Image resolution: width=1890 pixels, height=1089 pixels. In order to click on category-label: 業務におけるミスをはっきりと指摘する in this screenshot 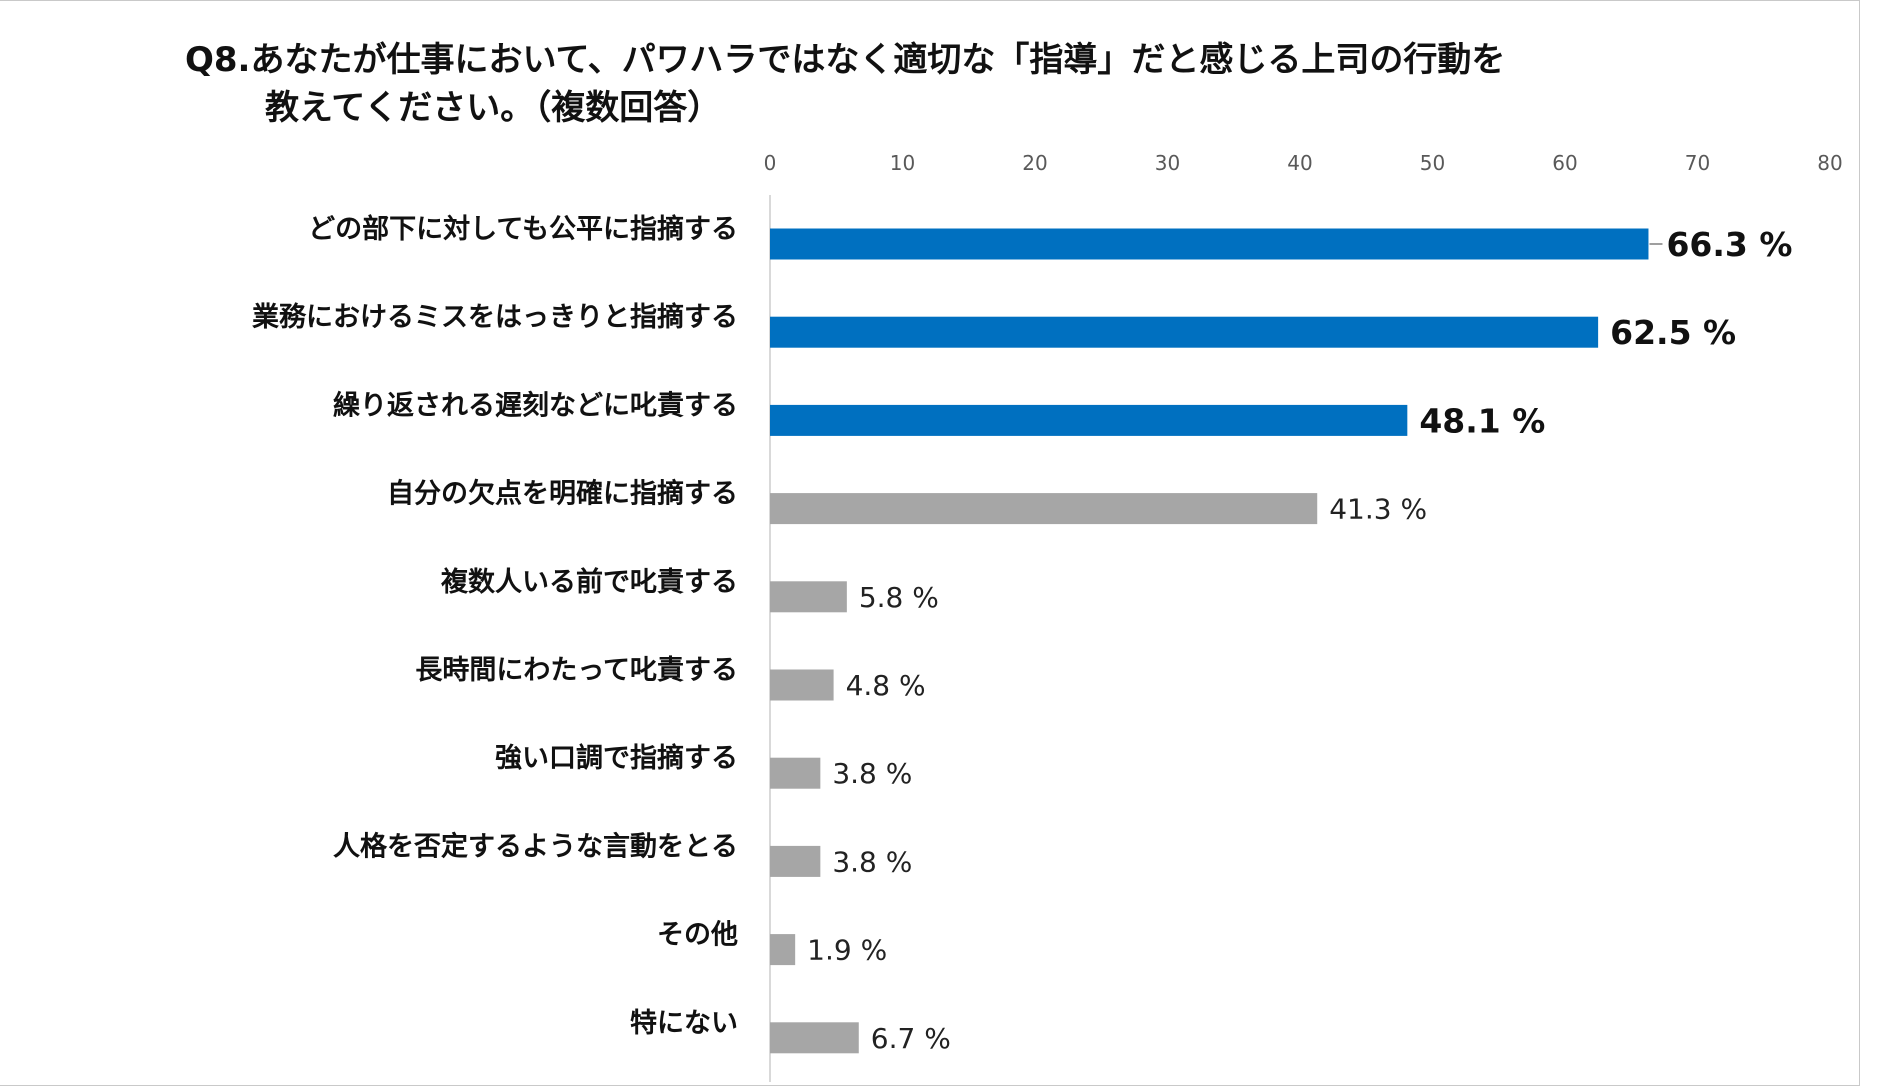, I will do `click(495, 317)`.